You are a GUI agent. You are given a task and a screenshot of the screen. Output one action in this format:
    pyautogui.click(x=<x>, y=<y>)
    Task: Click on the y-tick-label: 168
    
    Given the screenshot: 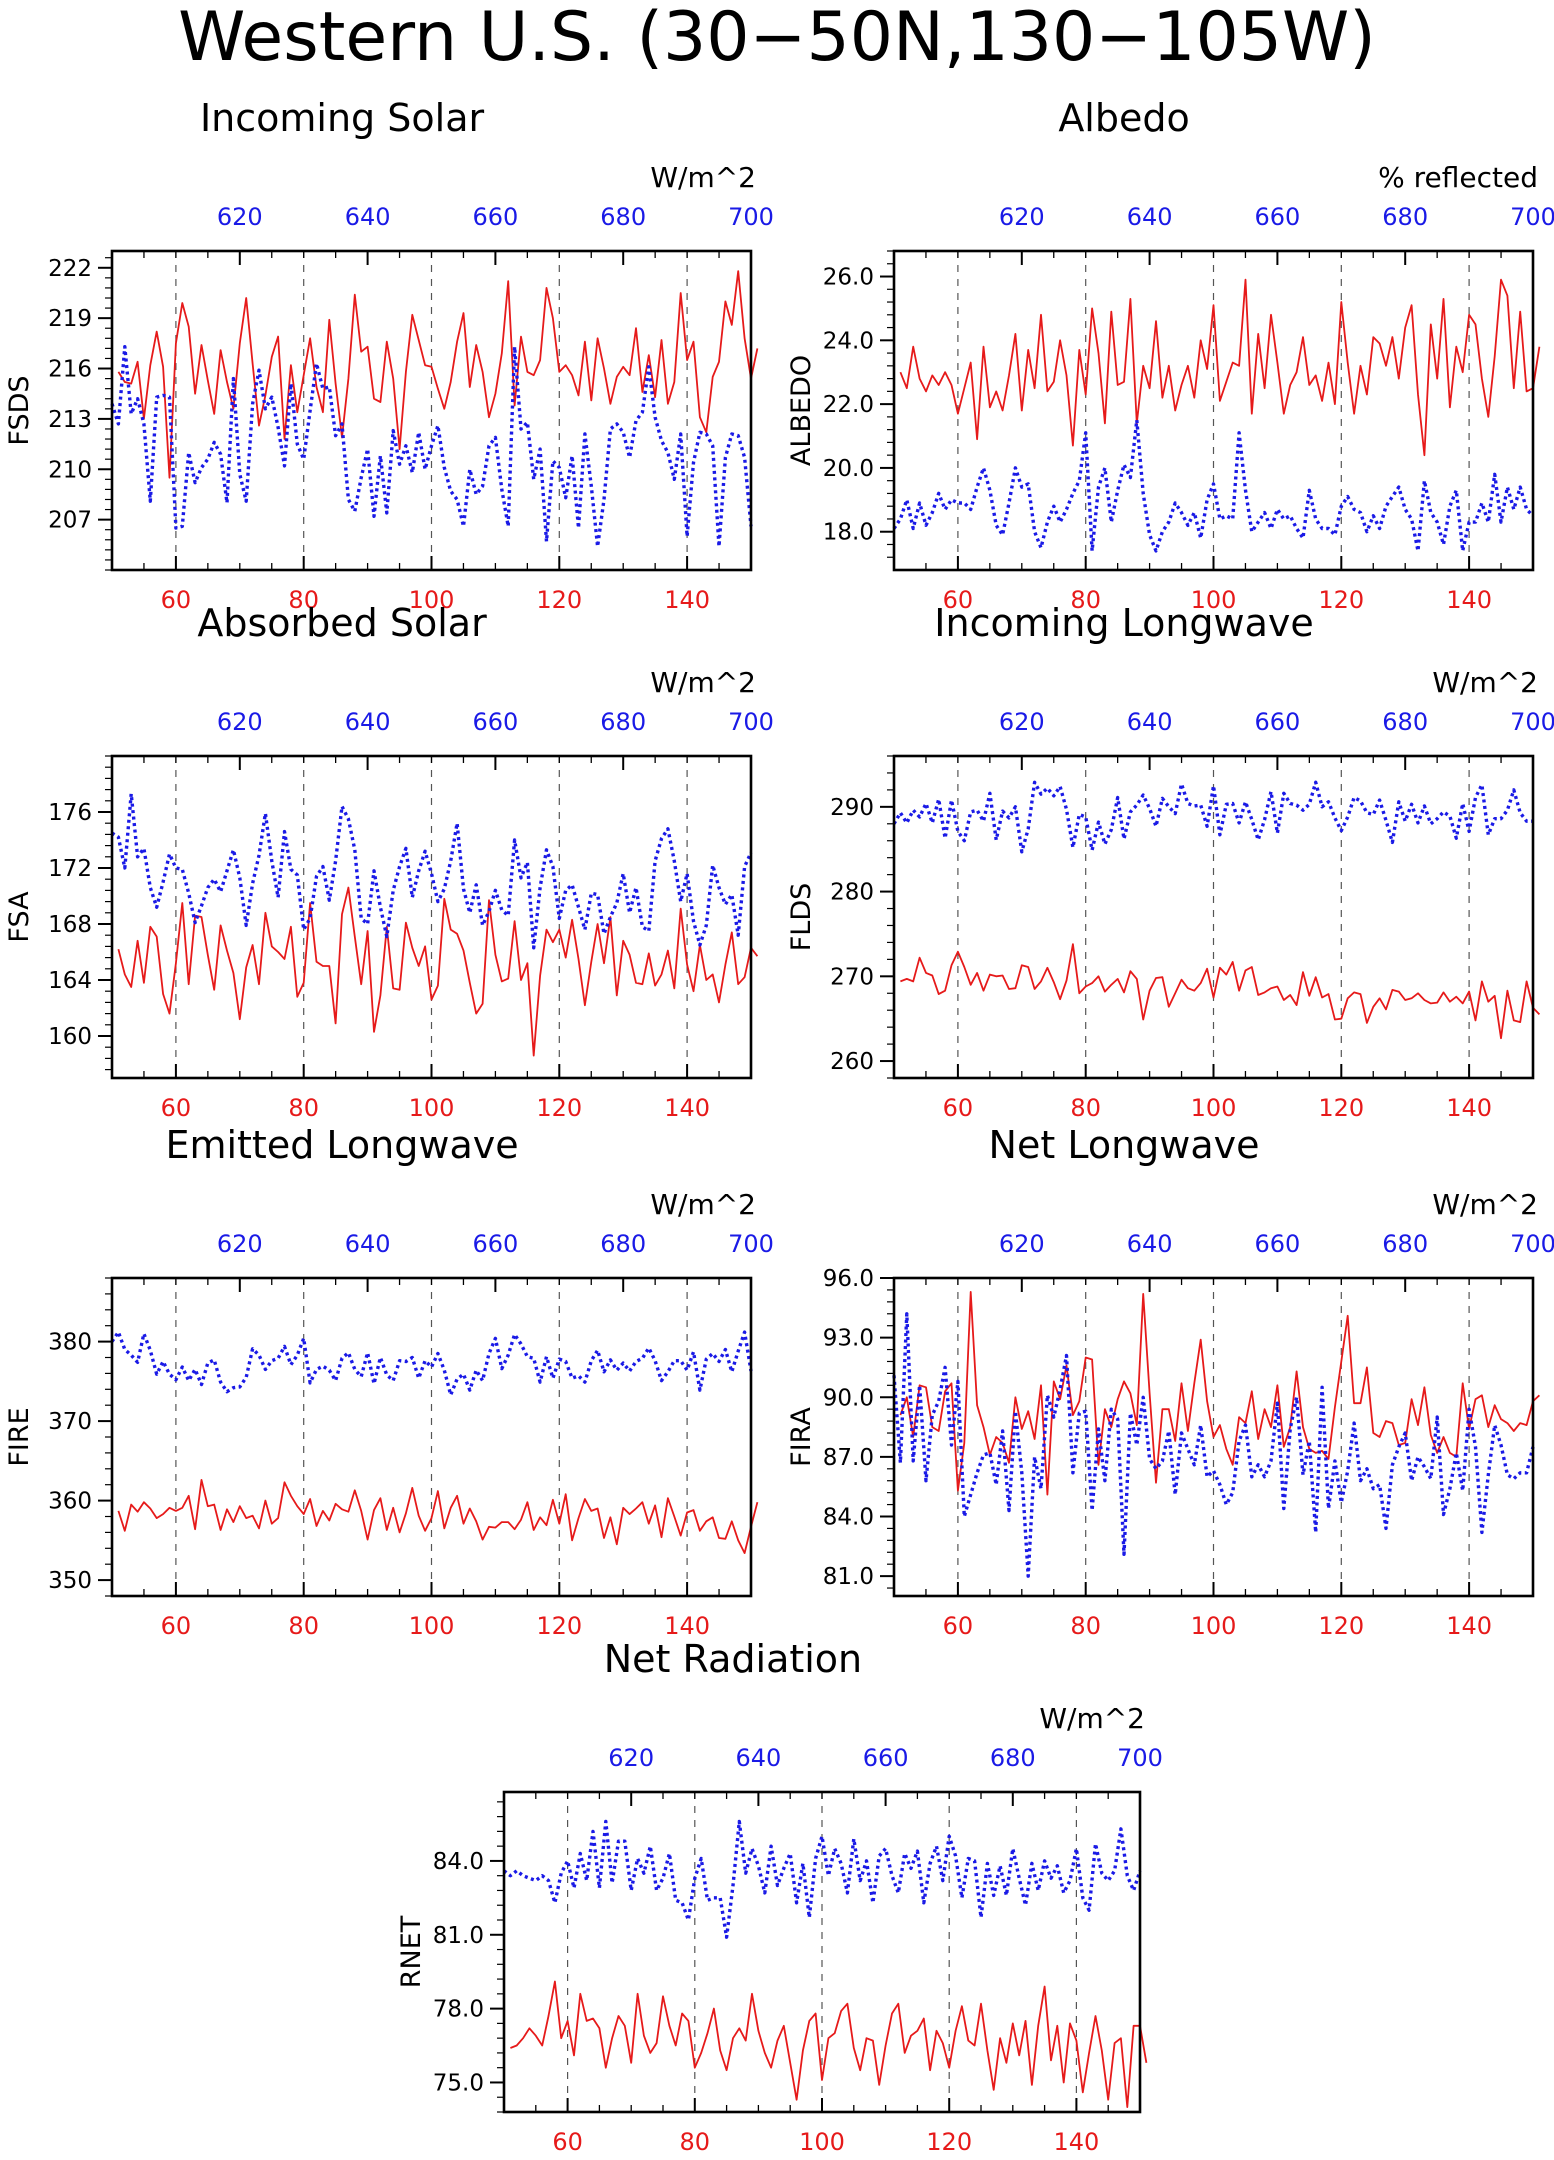 What is the action you would take?
    pyautogui.click(x=70, y=925)
    